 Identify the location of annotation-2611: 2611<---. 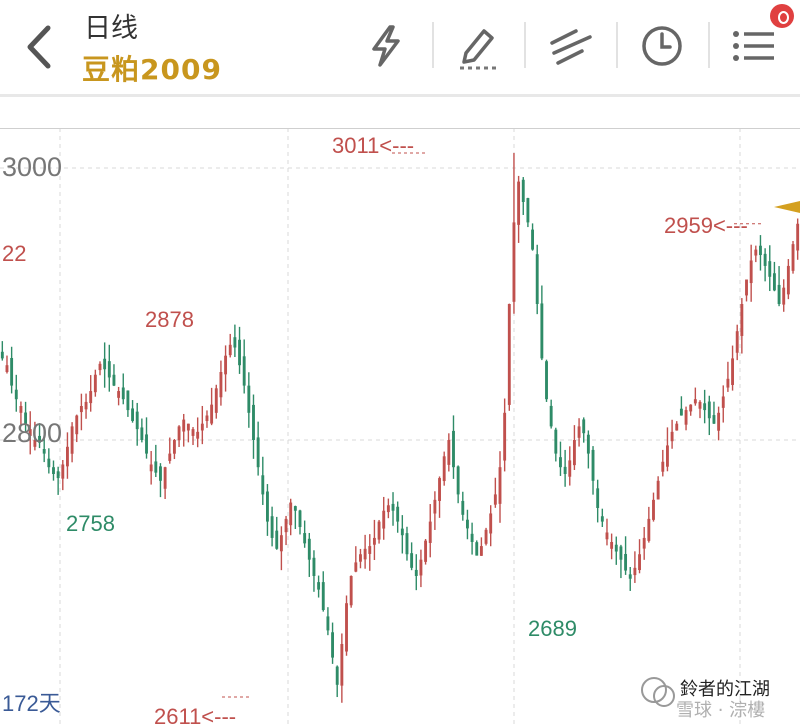
(195, 714).